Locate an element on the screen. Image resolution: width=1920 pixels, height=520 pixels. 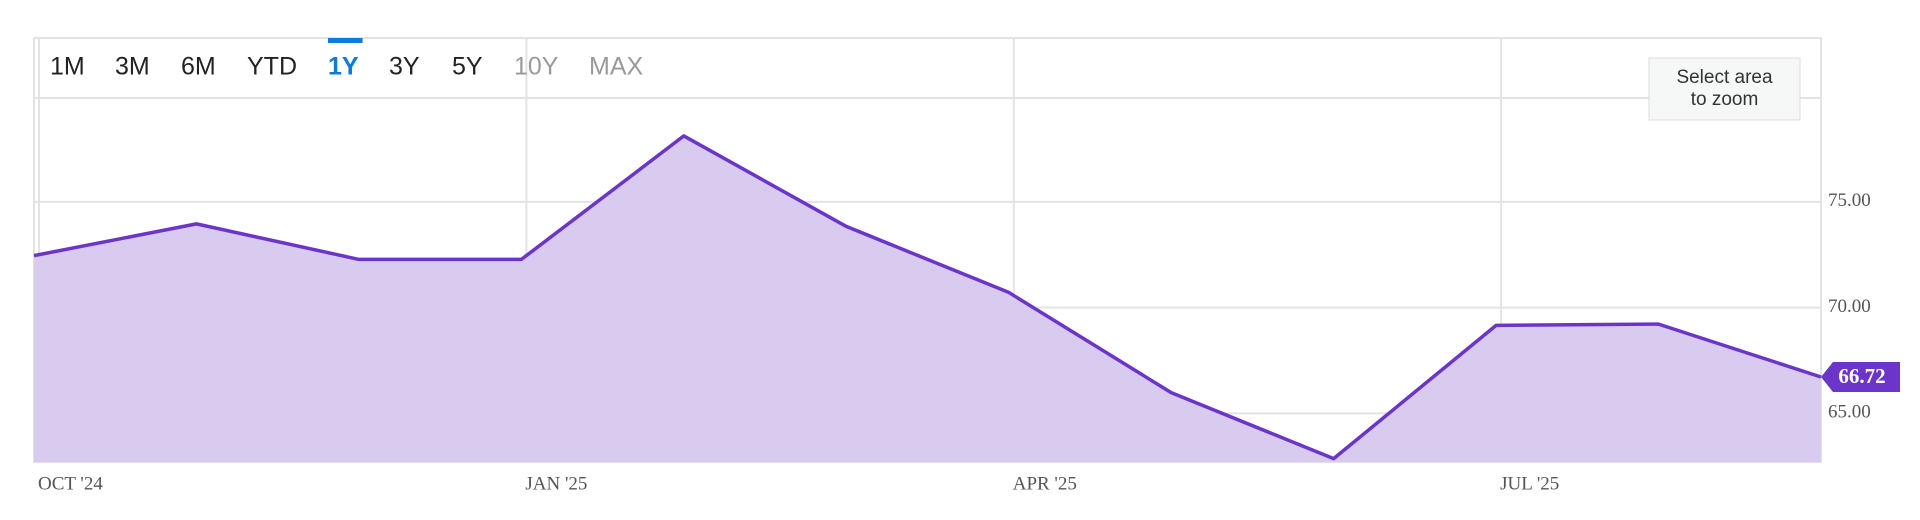
zoom-button is located at coordinates (1724, 89).